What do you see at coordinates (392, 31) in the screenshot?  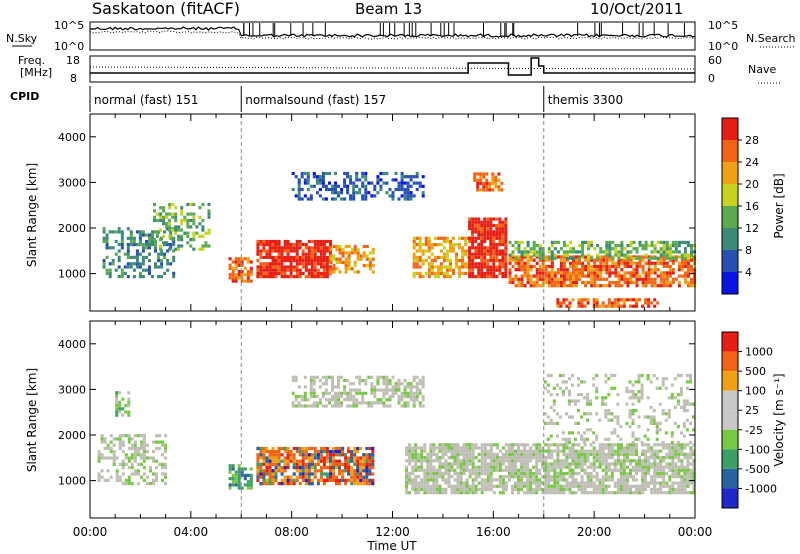 I see `nsky-trace` at bounding box center [392, 31].